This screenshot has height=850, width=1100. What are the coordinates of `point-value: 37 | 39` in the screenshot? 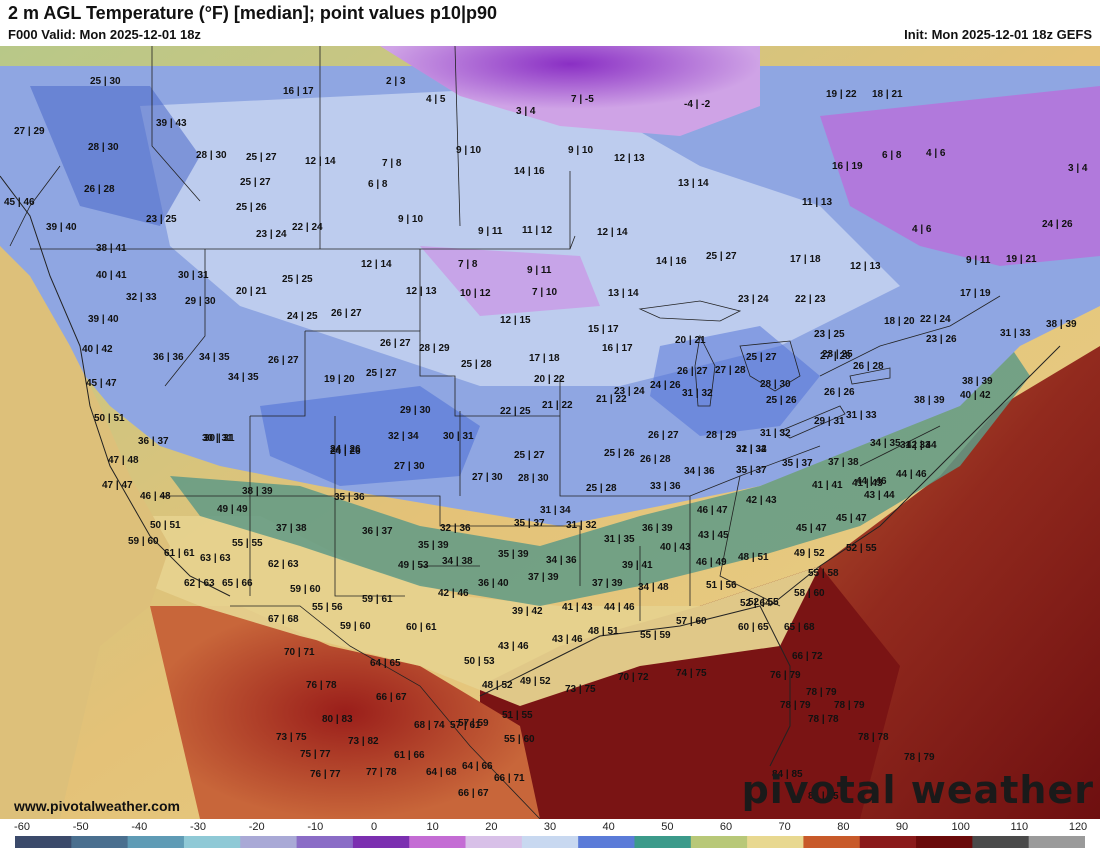 It's located at (543, 577).